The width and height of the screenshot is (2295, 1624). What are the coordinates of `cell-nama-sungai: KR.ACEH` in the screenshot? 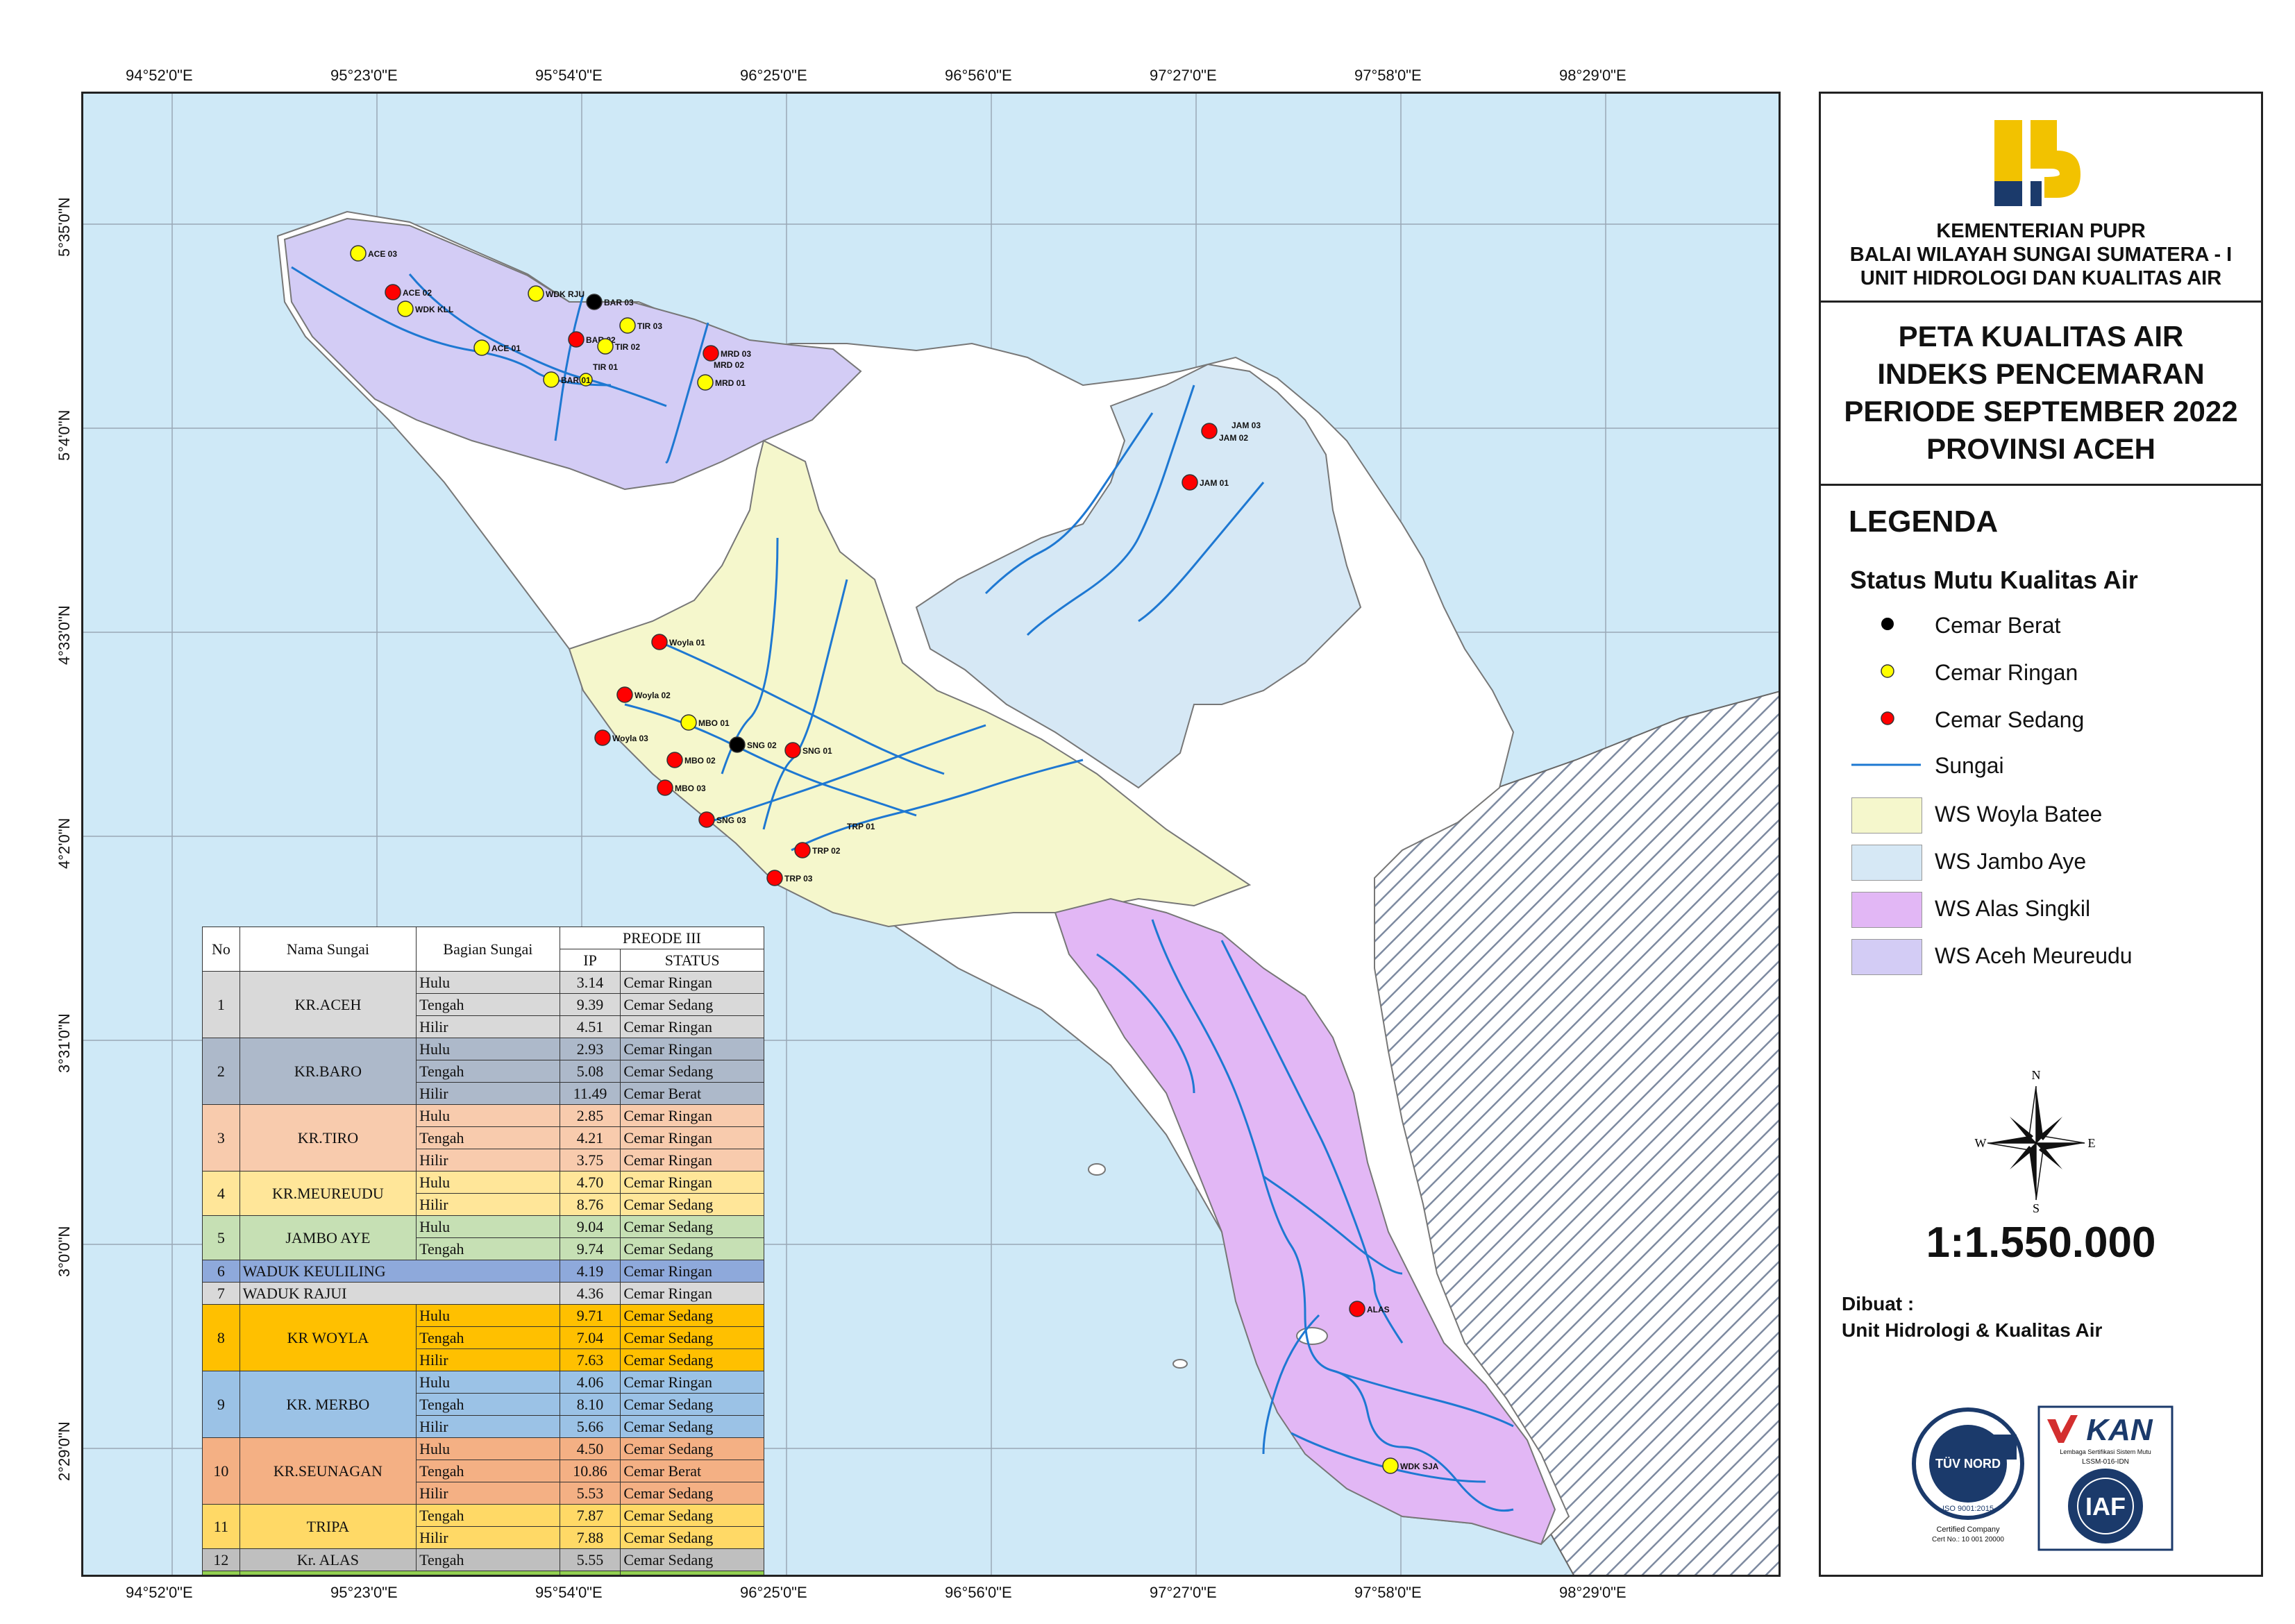 It's located at (328, 1005).